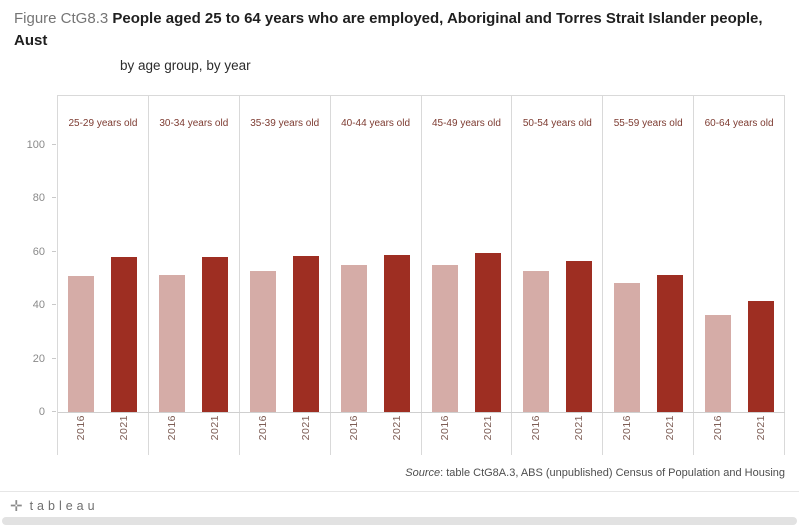  Describe the element at coordinates (648, 123) in the screenshot. I see `panel-header-label: 55-59 years old` at that location.